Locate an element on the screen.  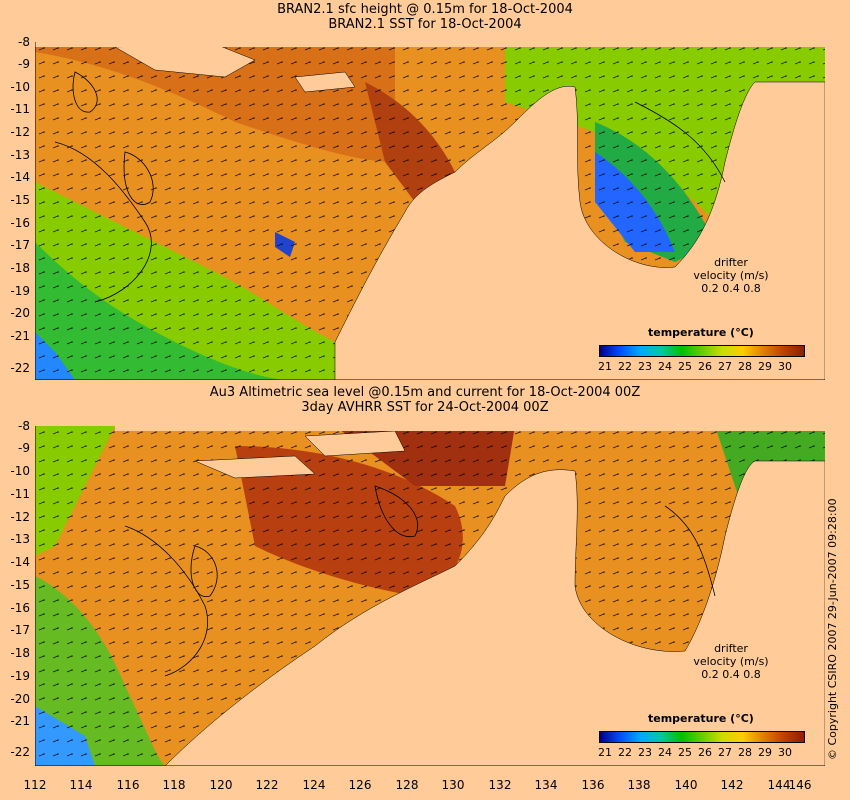
panel2-south-coast-island is located at coordinates (355, 443).